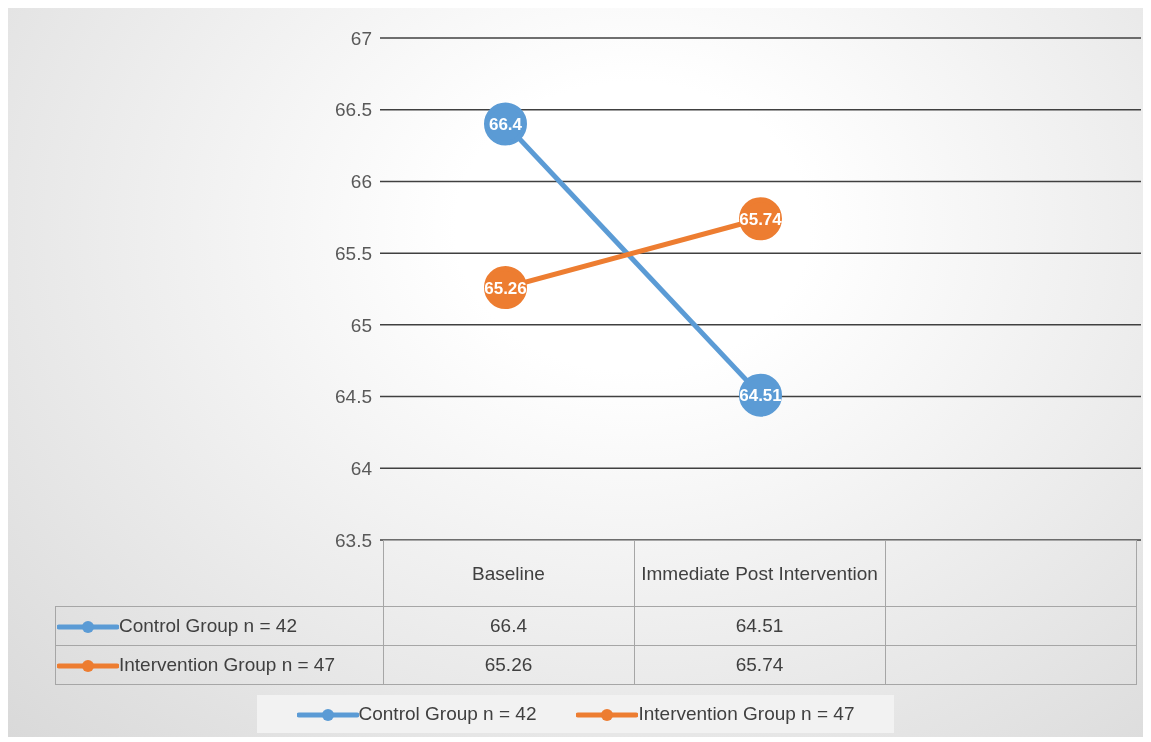 The width and height of the screenshot is (1151, 742). I want to click on data-label: 65.26, so click(505, 288).